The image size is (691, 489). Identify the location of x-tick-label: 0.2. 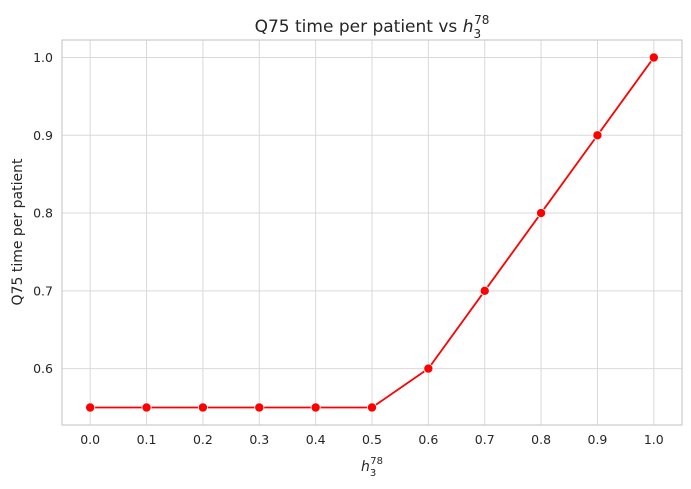
(203, 439).